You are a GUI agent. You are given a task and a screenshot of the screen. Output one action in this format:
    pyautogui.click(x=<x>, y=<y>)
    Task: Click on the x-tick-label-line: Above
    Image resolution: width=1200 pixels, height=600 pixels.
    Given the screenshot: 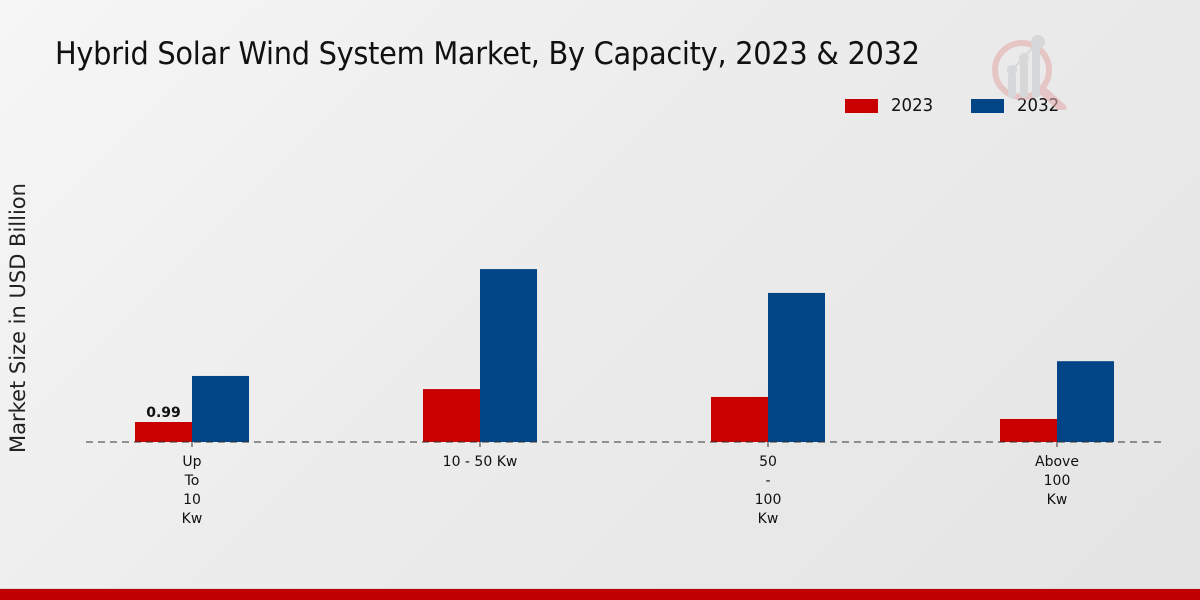 What is the action you would take?
    pyautogui.click(x=1057, y=462)
    